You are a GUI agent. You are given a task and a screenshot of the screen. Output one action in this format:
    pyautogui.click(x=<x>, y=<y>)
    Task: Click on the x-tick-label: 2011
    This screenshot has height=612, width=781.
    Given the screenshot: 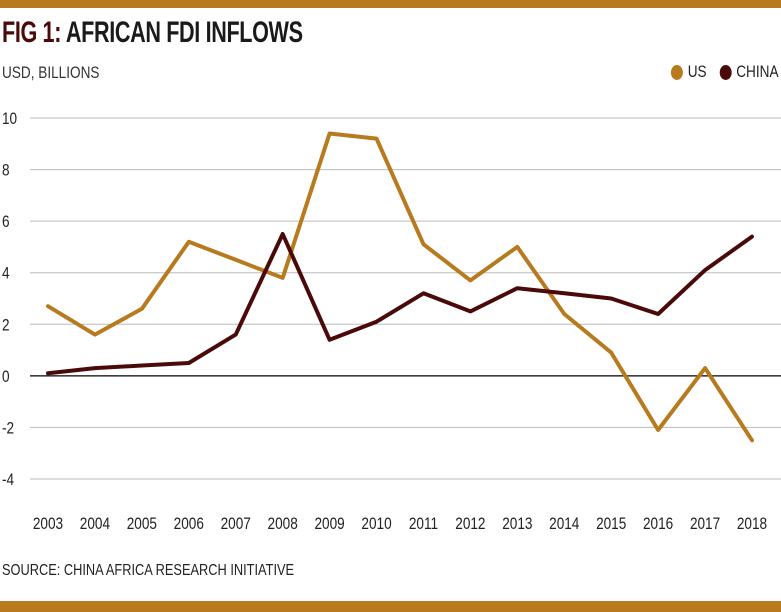 What is the action you would take?
    pyautogui.click(x=423, y=524)
    